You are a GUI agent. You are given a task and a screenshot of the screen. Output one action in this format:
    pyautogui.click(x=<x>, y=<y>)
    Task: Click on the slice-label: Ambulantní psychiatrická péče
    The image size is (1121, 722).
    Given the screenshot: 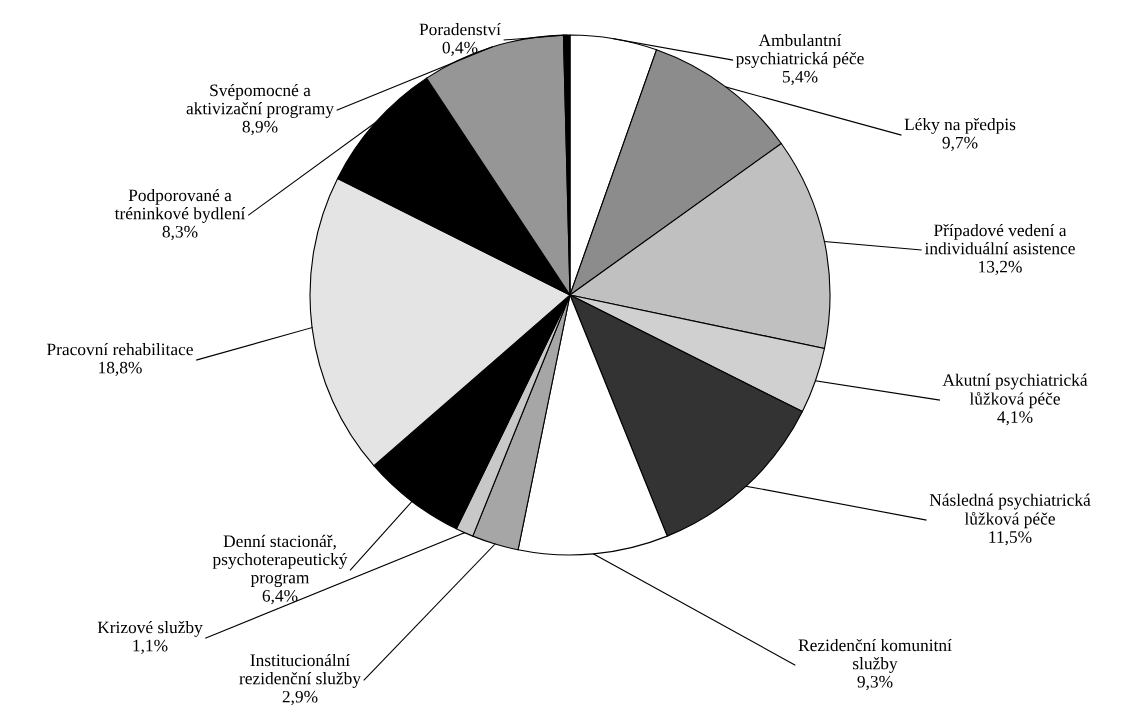 What is the action you would take?
    pyautogui.click(x=799, y=50)
    